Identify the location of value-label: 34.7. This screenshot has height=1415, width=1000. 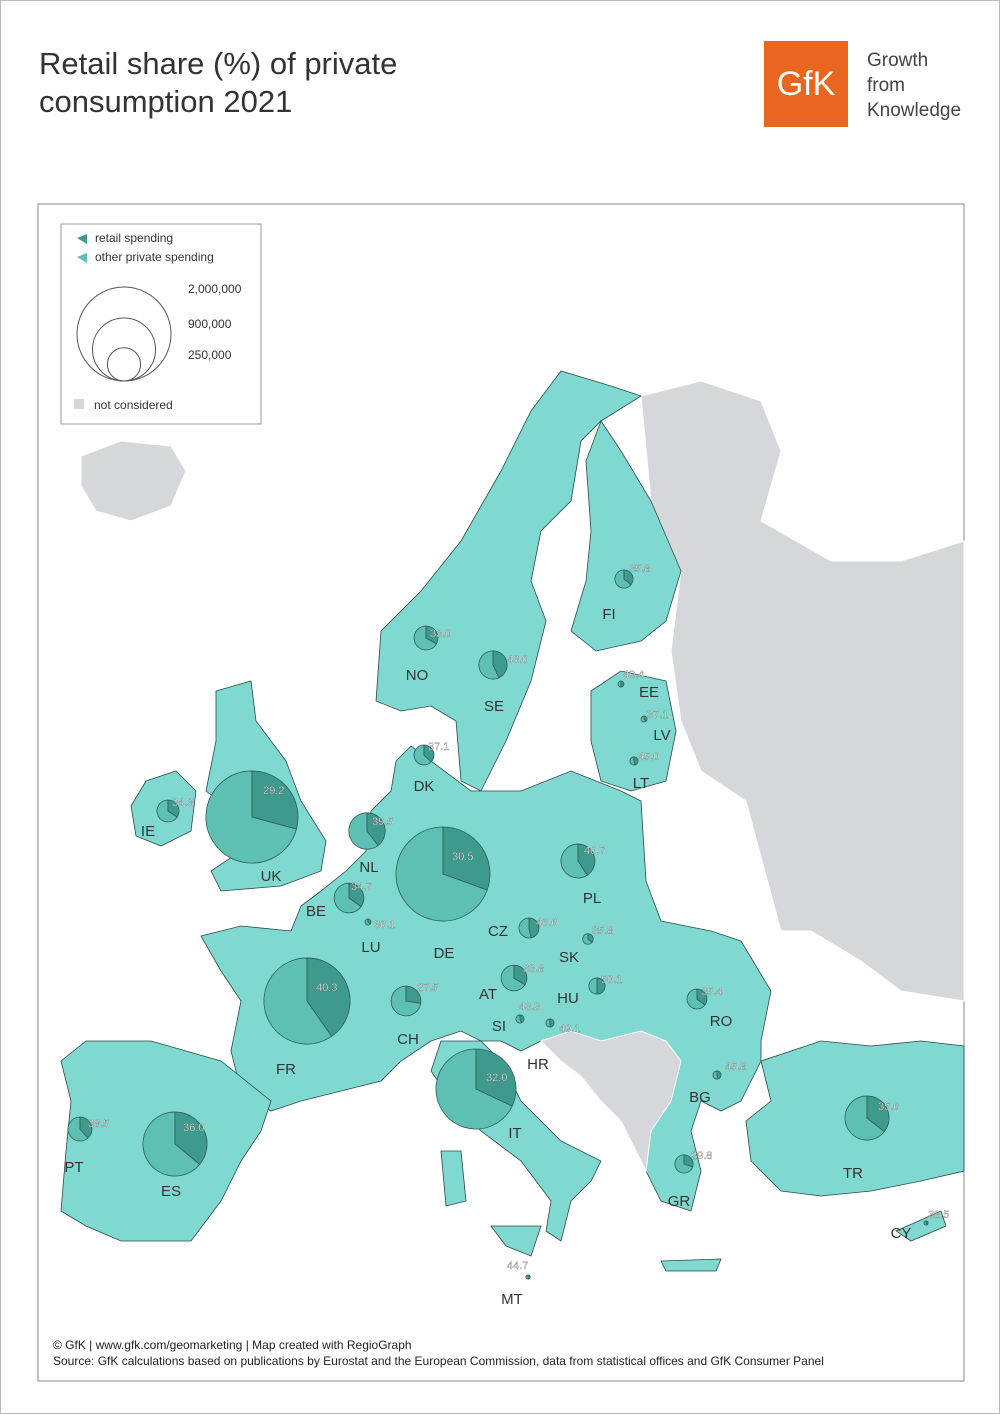
(361, 887).